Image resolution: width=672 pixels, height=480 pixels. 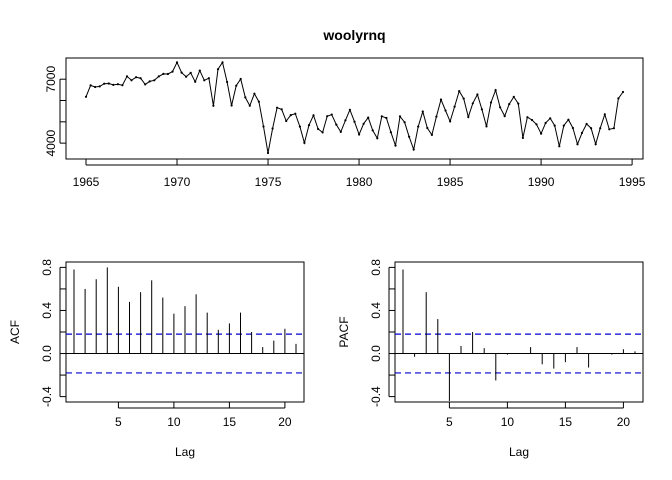 I want to click on ts-x-tick-label: 1990, so click(x=541, y=182).